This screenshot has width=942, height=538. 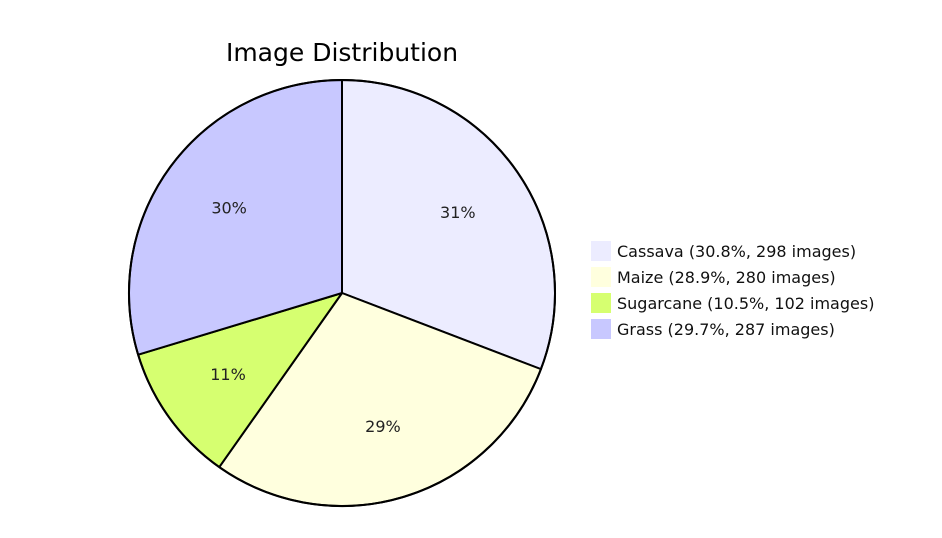 I want to click on legend-swatch-cassava, so click(x=601, y=251).